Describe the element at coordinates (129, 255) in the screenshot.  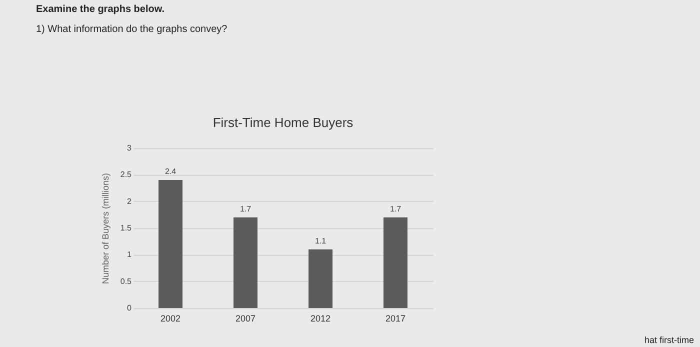
I see `y-tick-label: 1` at that location.